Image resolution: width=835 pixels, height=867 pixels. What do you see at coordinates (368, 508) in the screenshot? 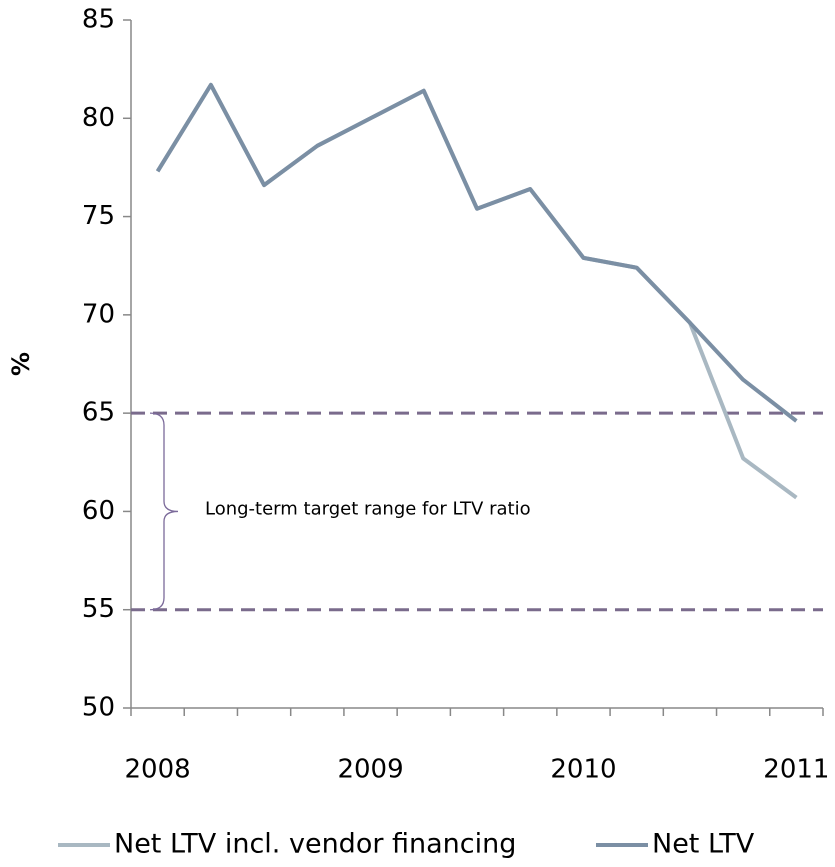
I see `annotation: Long-term target range for LTV ratio` at bounding box center [368, 508].